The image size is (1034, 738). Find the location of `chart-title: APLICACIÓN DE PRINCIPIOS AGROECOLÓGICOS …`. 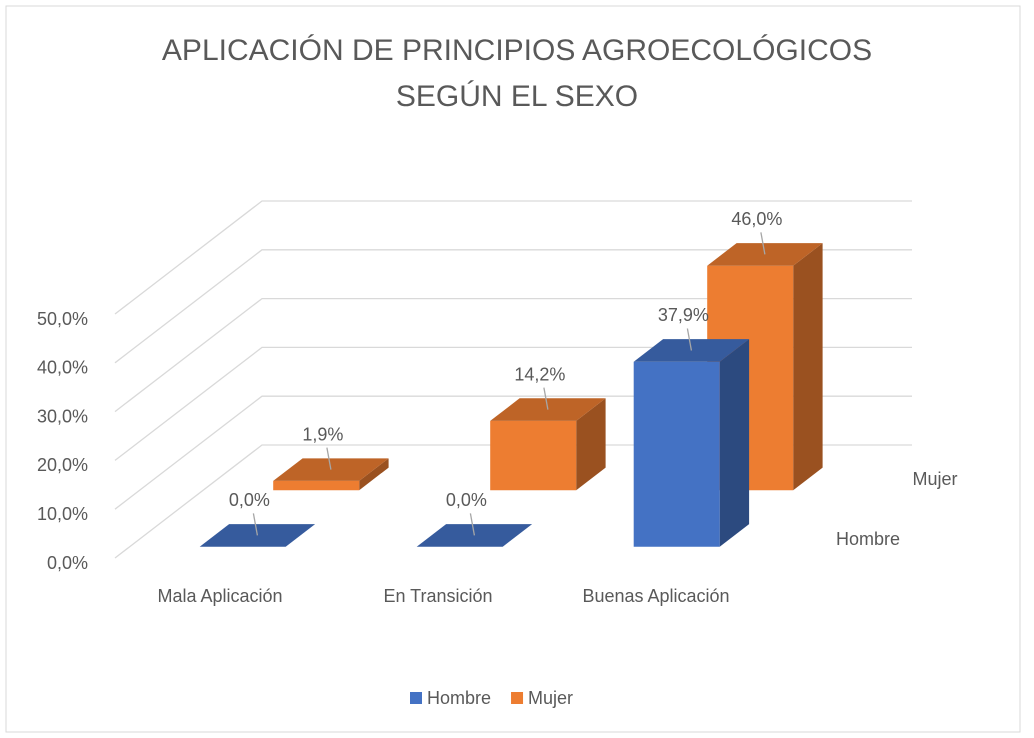

chart-title: APLICACIÓN DE PRINCIPIOS AGROECOLÓGICOS … is located at coordinates (517, 73).